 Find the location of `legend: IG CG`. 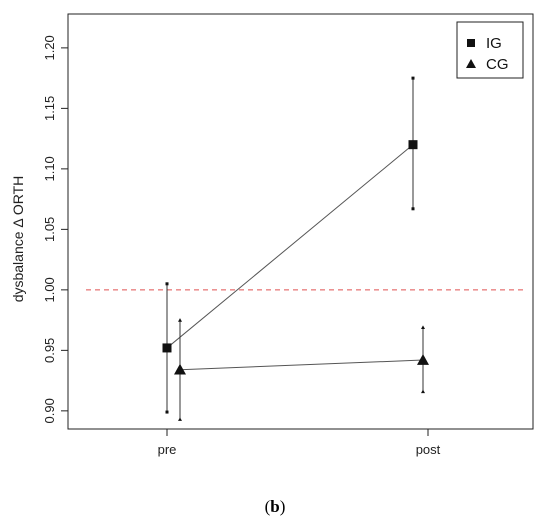

legend: IG CG is located at coordinates (490, 50).